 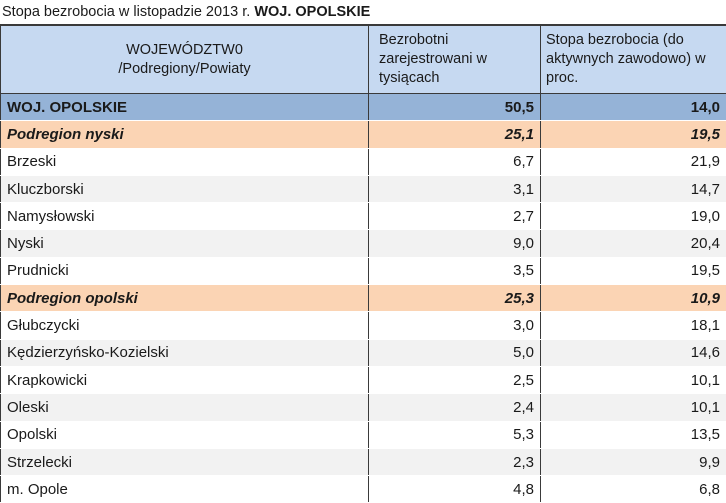 I want to click on header-region-line2: /Podregiony/Powiaty, so click(x=184, y=69).